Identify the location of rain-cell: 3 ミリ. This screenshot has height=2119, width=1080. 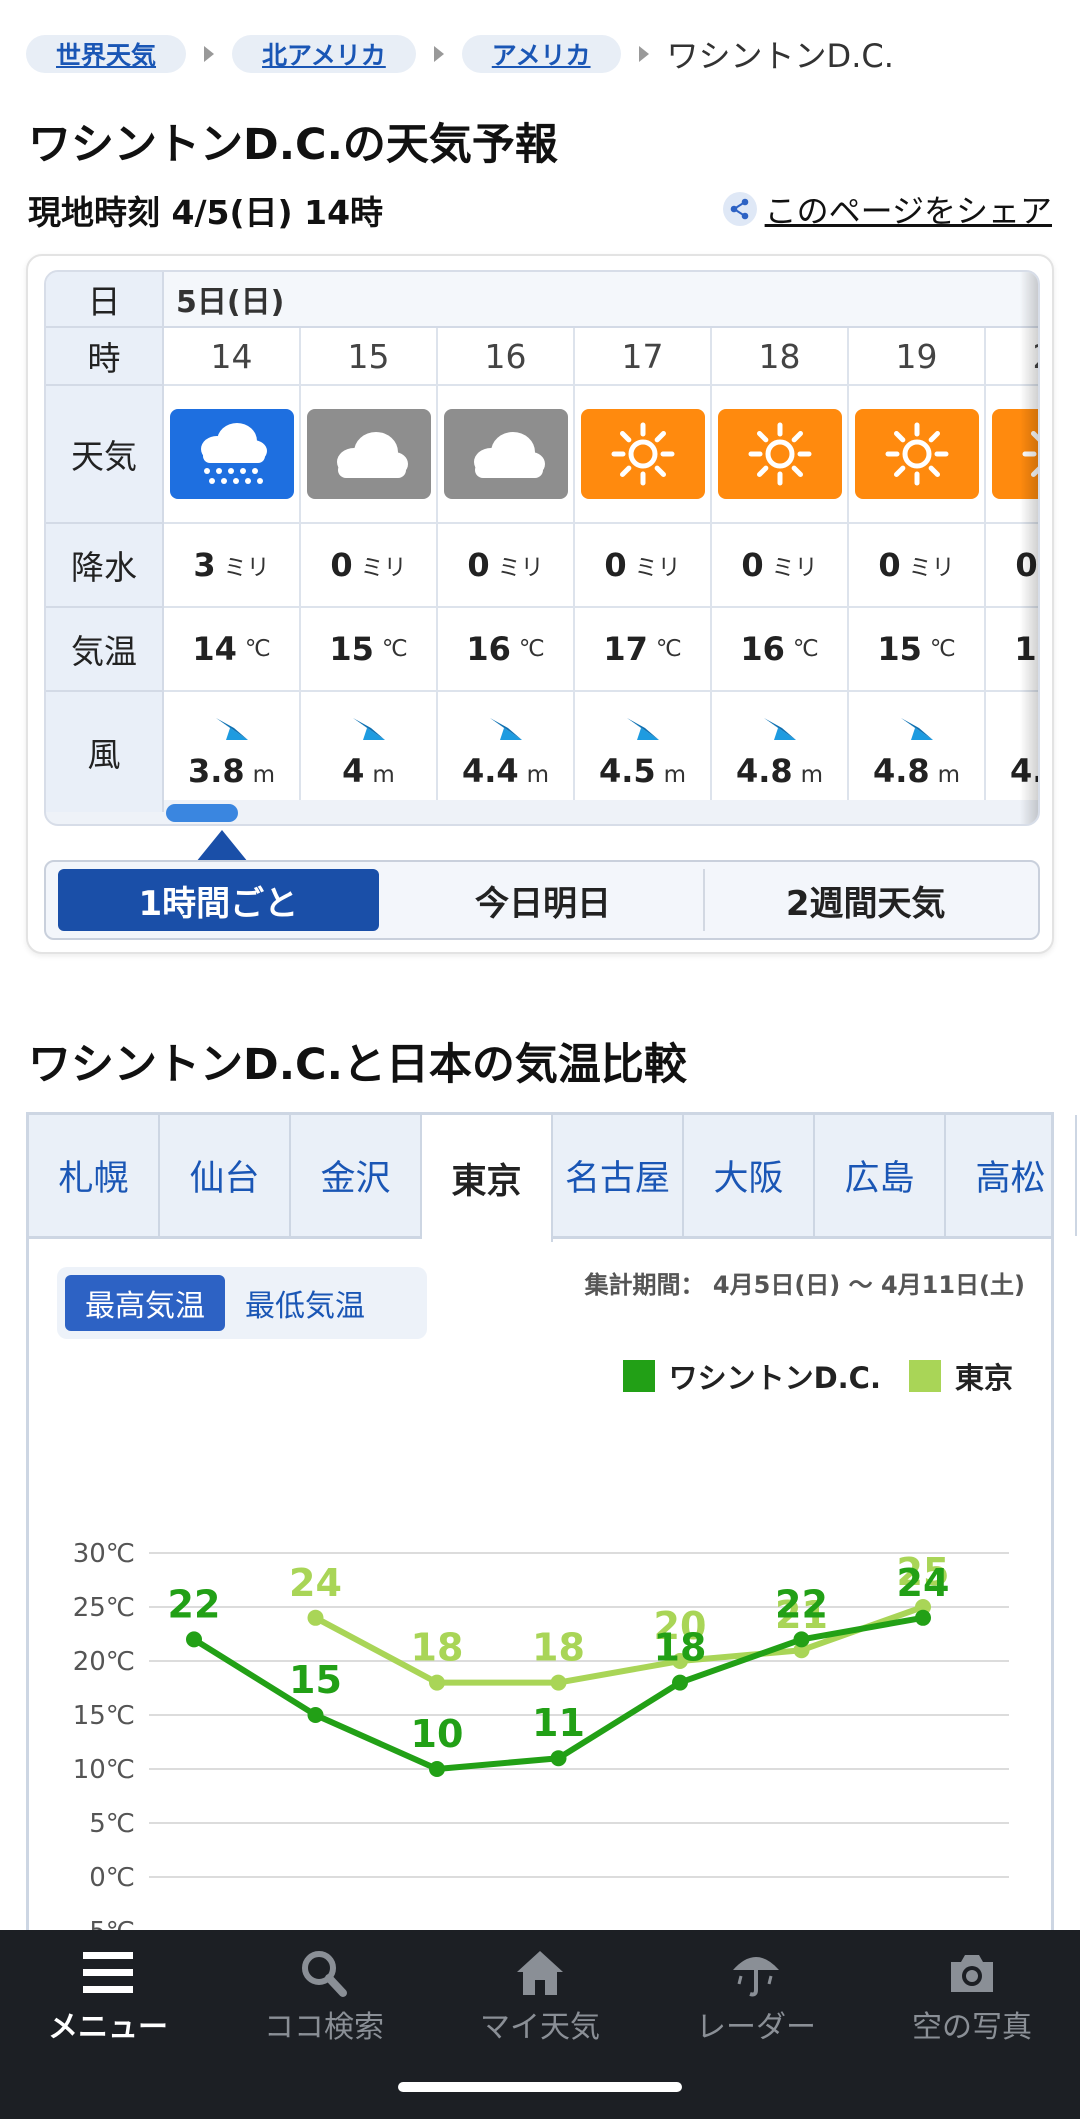
(231, 566).